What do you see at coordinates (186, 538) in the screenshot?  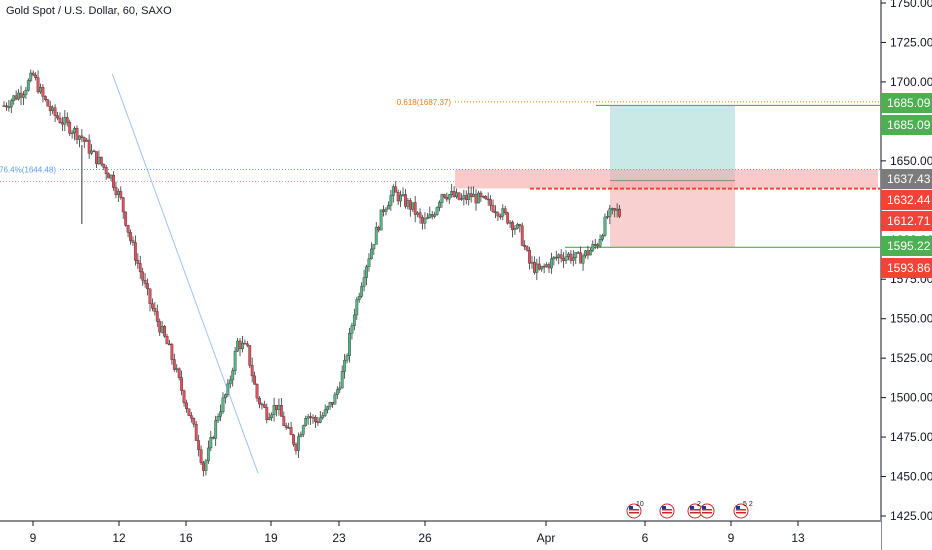 I see `x-tick-label: 16` at bounding box center [186, 538].